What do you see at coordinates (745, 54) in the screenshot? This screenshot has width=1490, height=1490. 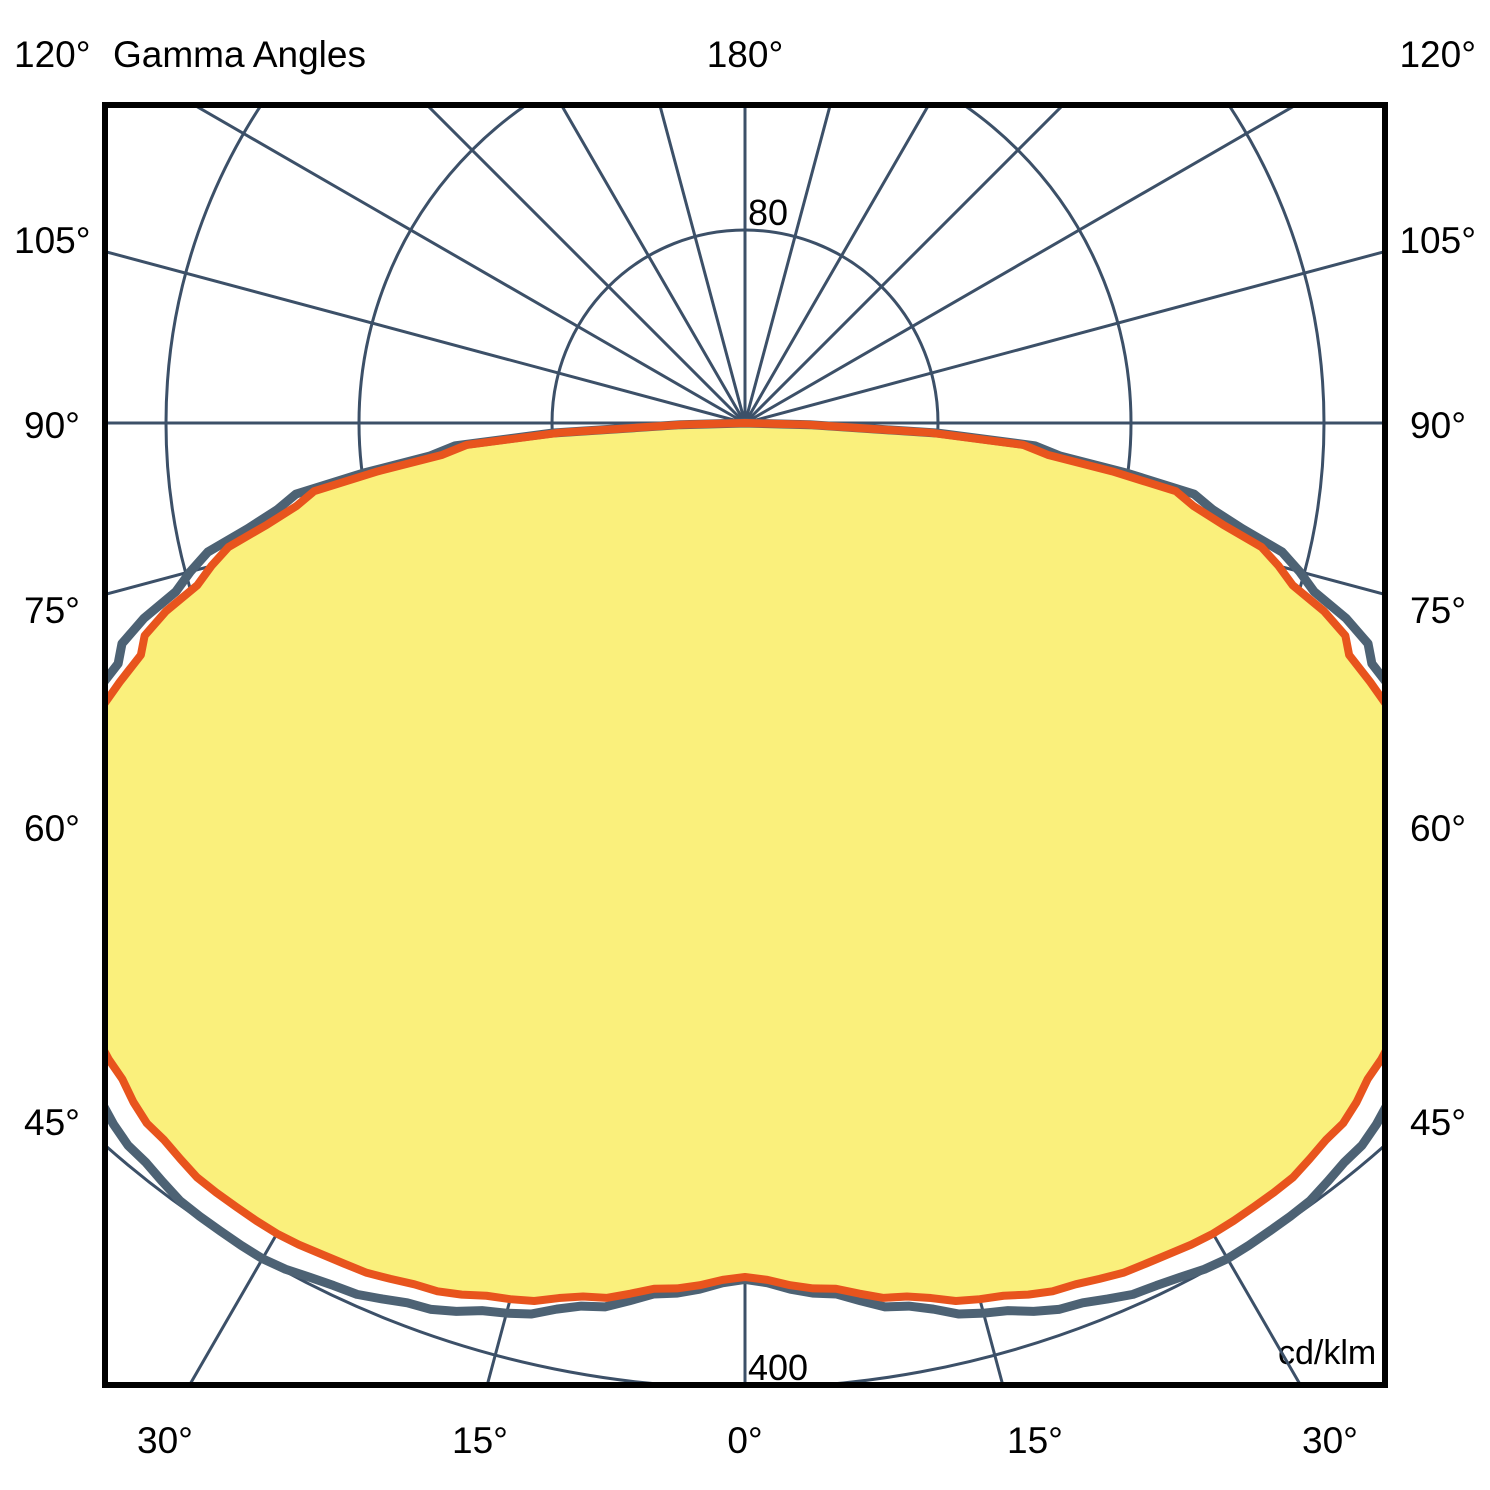 I see `gamma-label-top-180: 180°` at bounding box center [745, 54].